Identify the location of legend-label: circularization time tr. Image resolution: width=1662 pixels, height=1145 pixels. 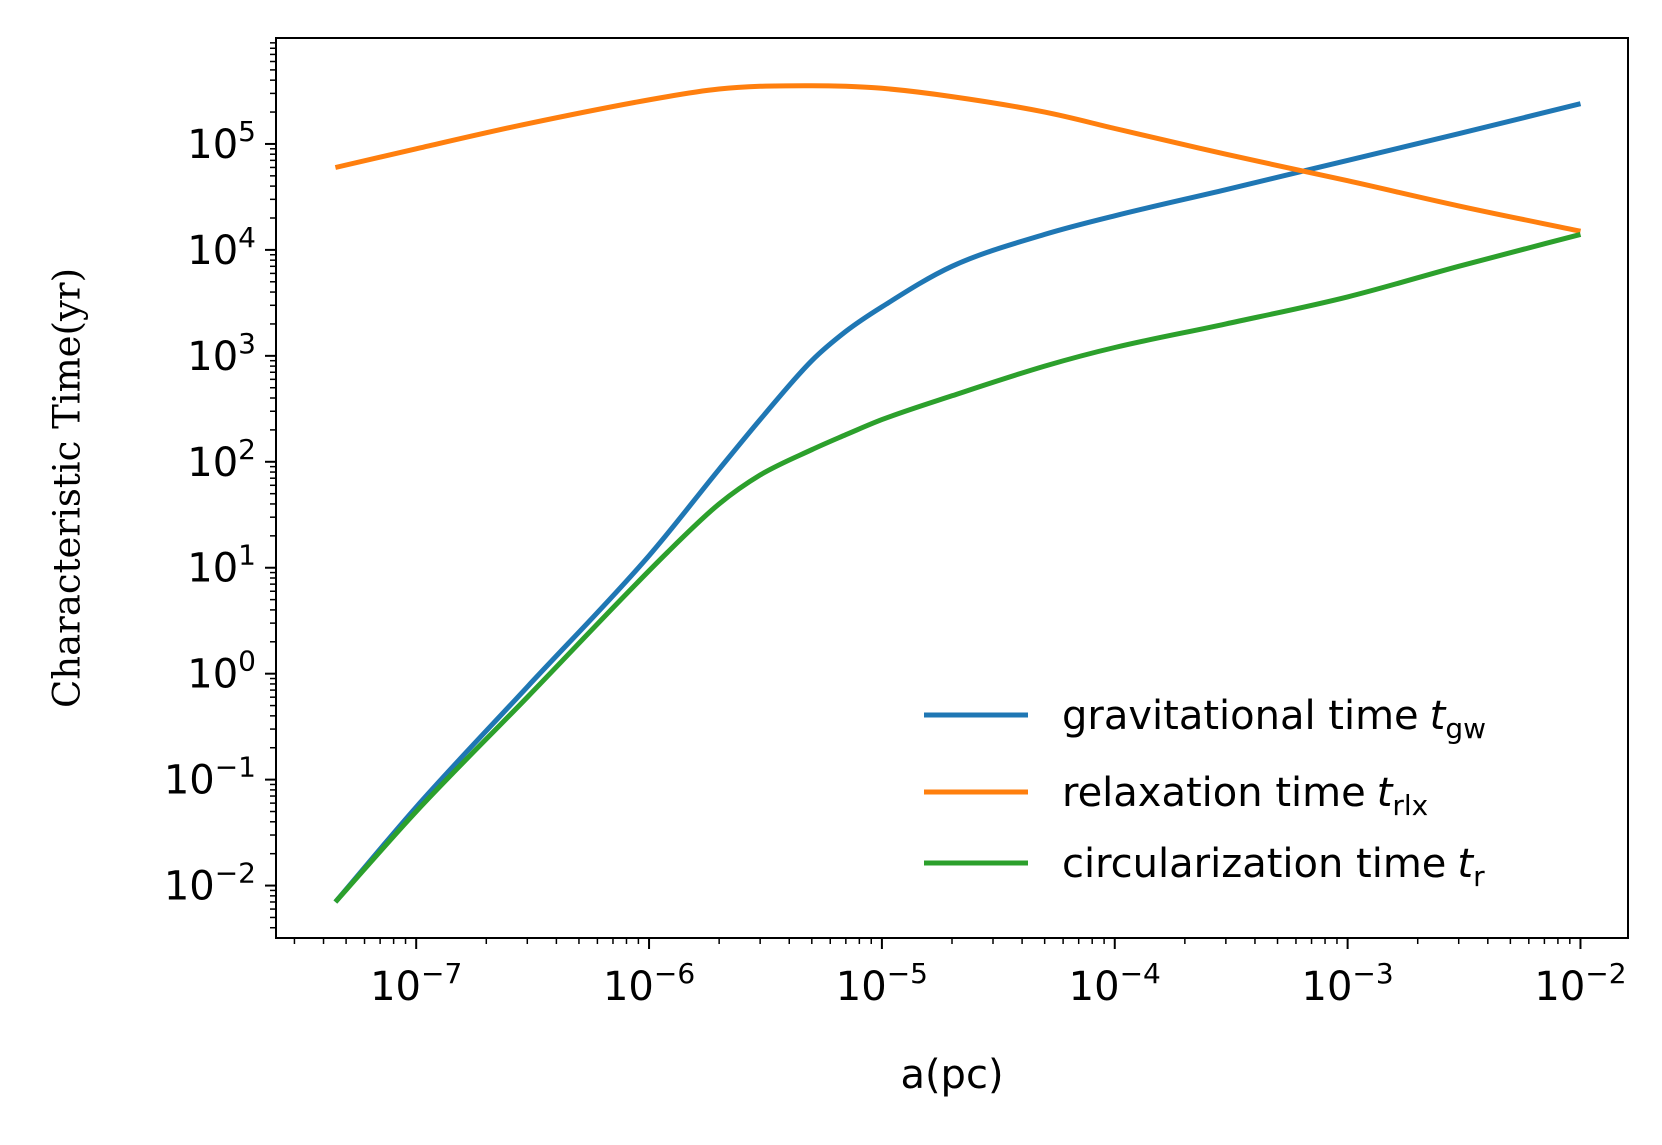
(1273, 867).